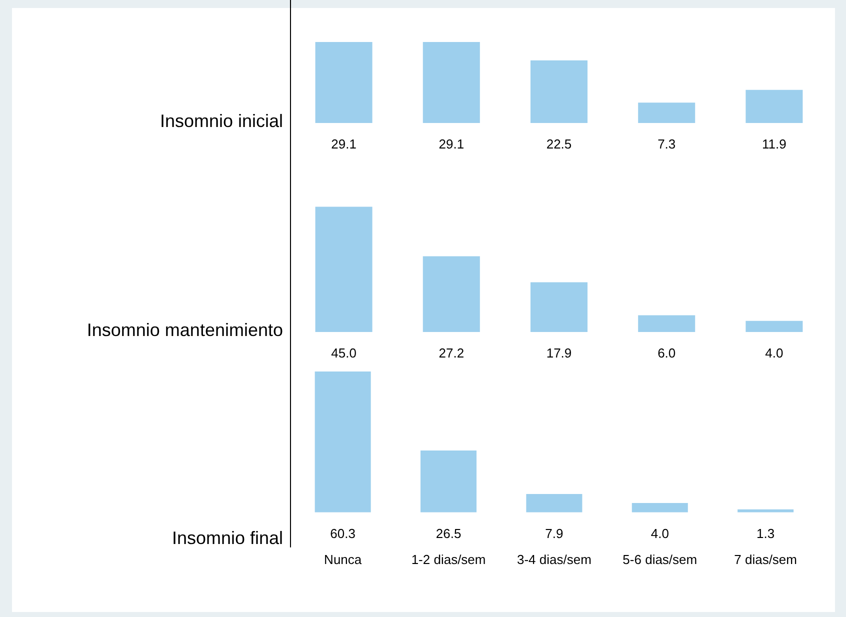 The height and width of the screenshot is (617, 846). Describe the element at coordinates (343, 533) in the screenshot. I see `data-label: 60.3` at that location.